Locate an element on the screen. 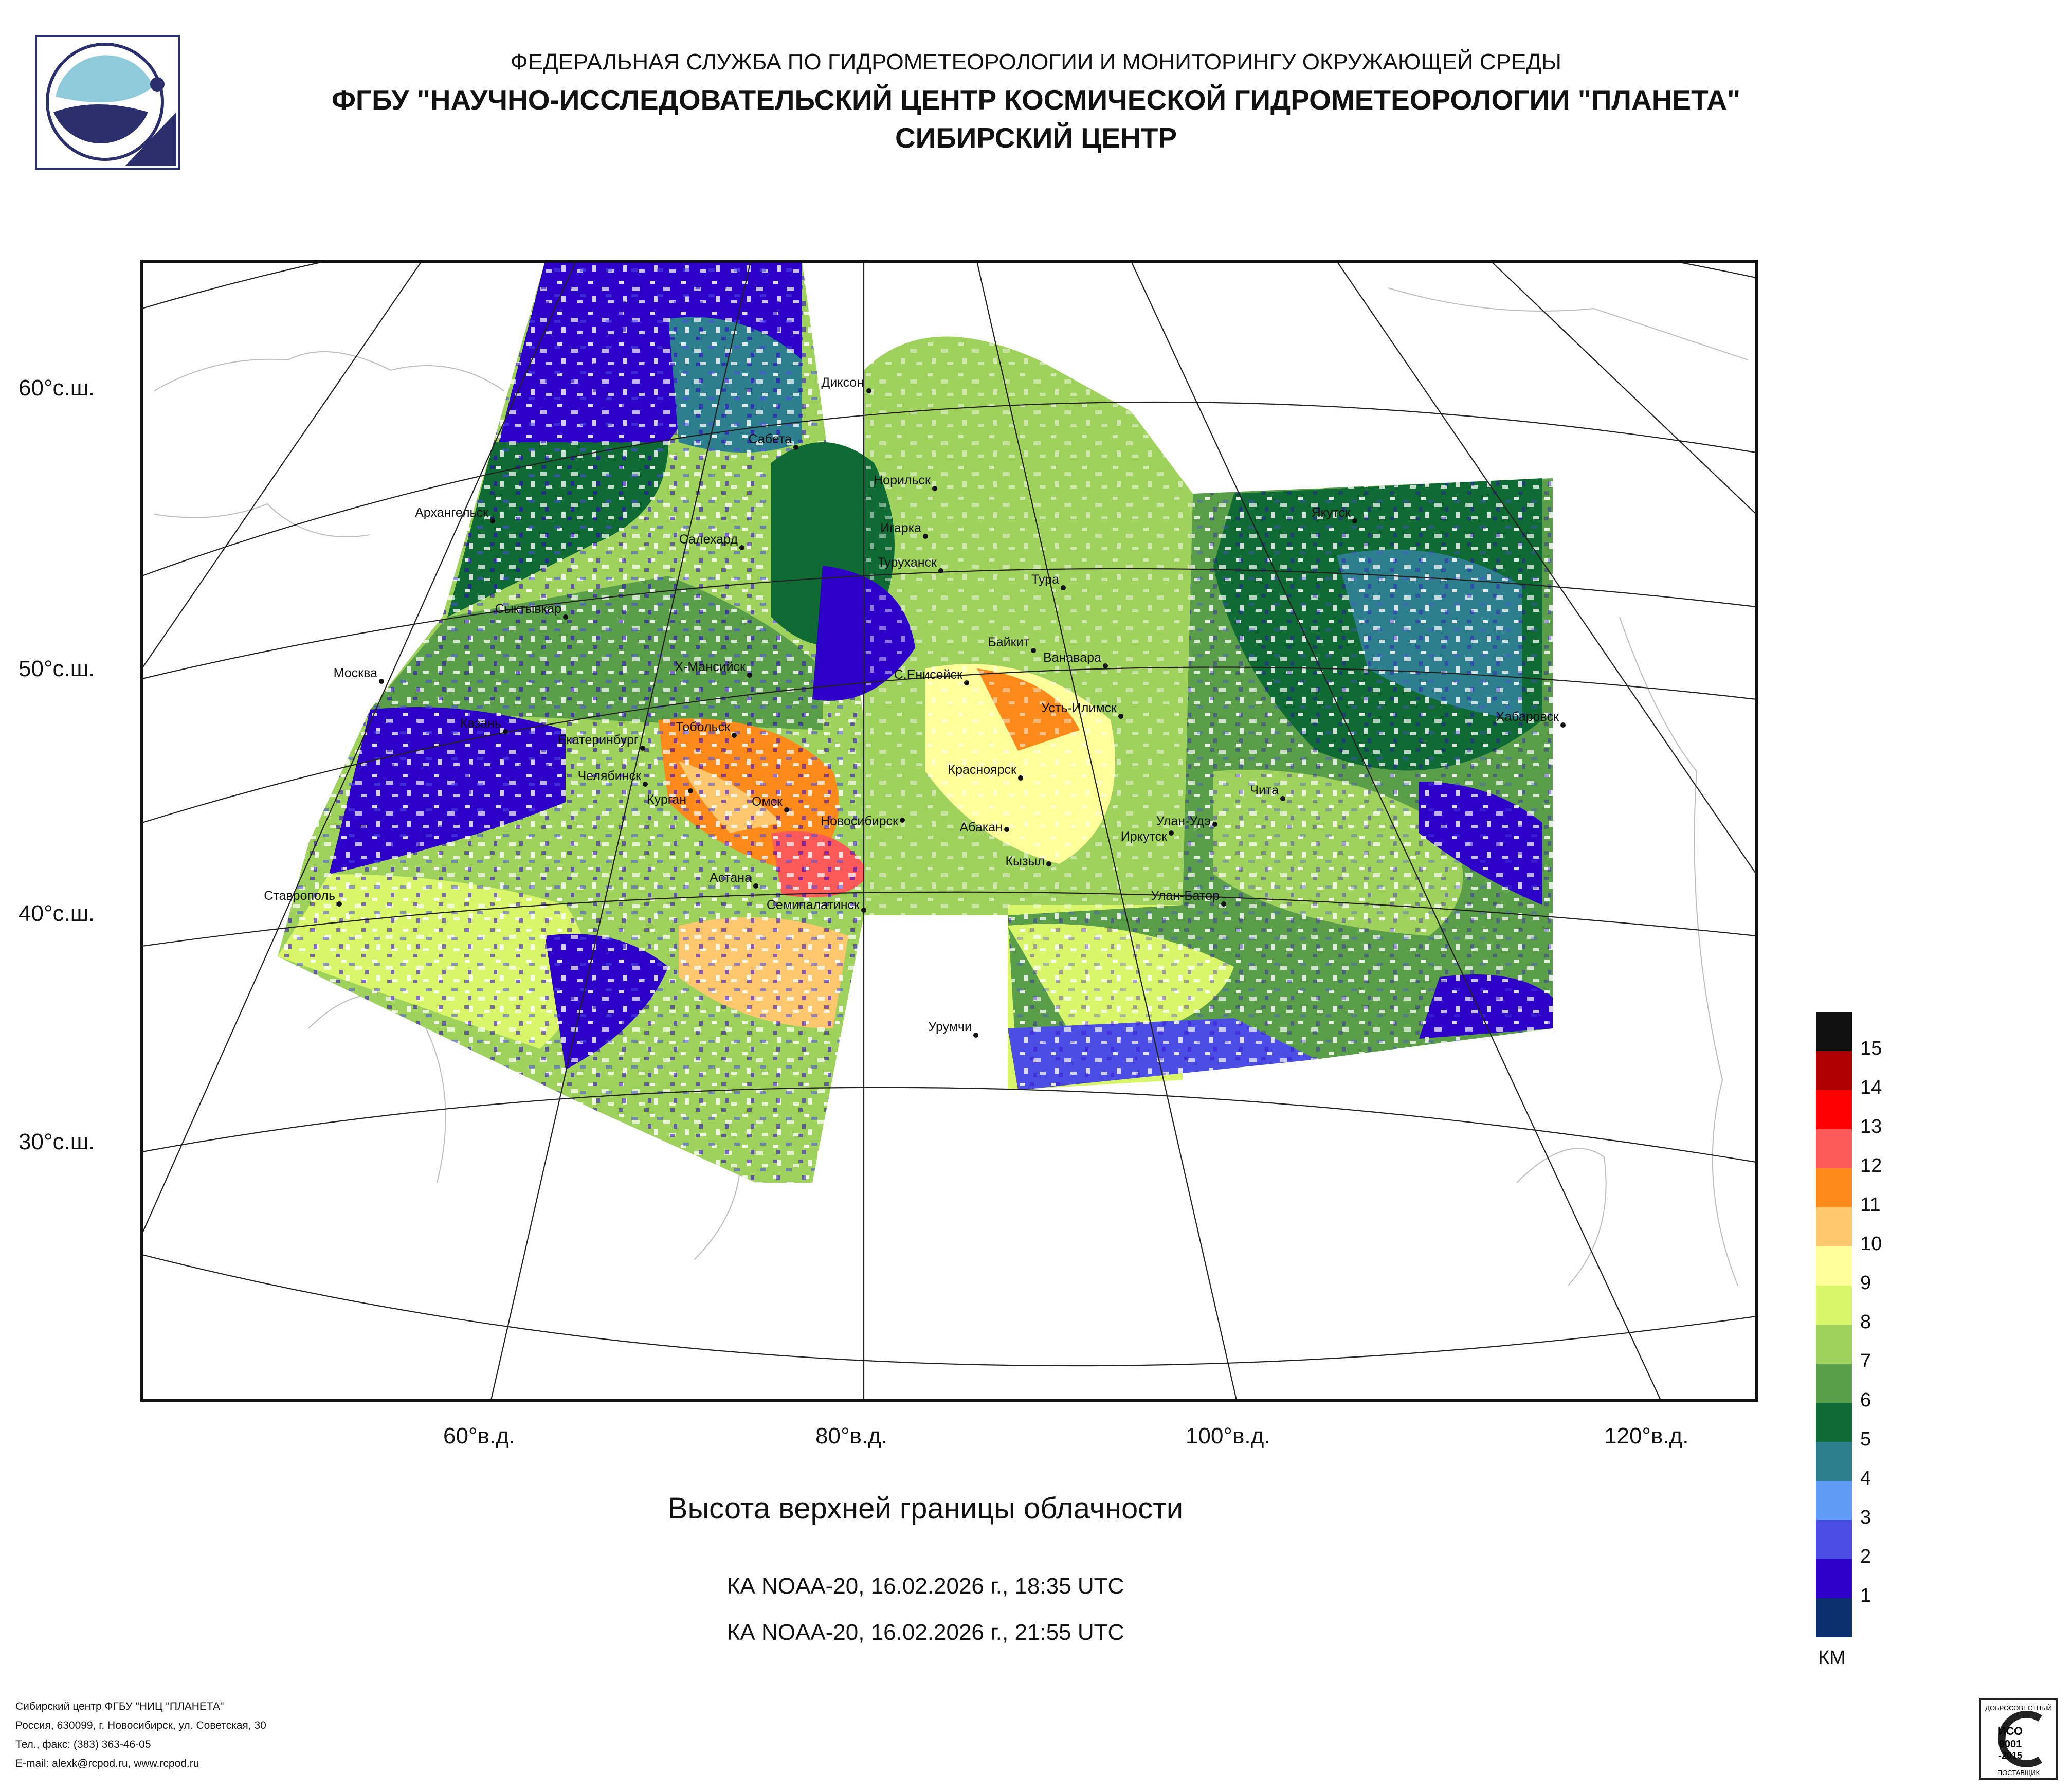  legend-label: 10 is located at coordinates (1871, 1244).